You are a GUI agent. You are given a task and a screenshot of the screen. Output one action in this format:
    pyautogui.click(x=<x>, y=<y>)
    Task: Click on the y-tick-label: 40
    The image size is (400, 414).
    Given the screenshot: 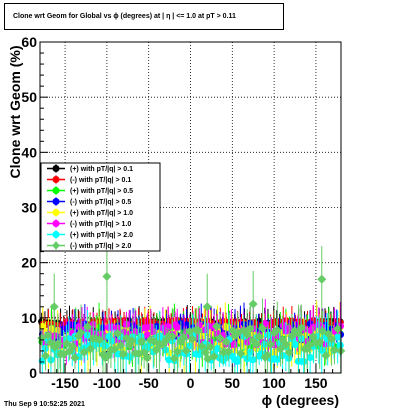 What is the action you would take?
    pyautogui.click(x=29, y=152)
    